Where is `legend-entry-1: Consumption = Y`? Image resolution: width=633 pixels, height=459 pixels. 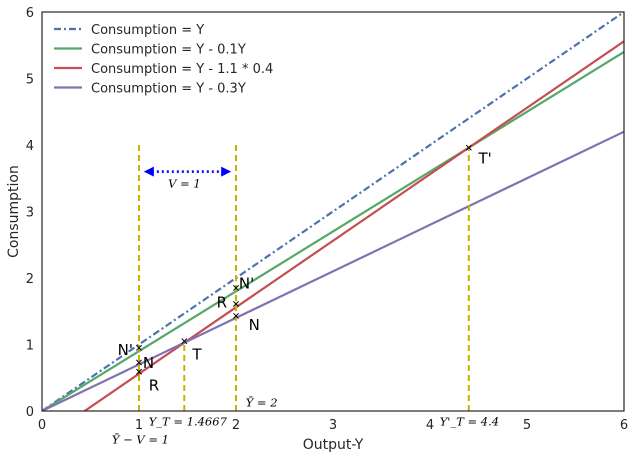 legend-entry-1: Consumption = Y is located at coordinates (147, 30).